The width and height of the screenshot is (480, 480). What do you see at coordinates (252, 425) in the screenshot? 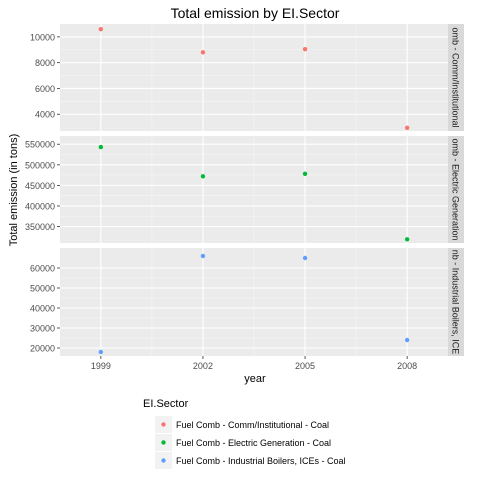
I see `legend-label: Fuel Comb - Comm/Institutional - Coal` at bounding box center [252, 425].